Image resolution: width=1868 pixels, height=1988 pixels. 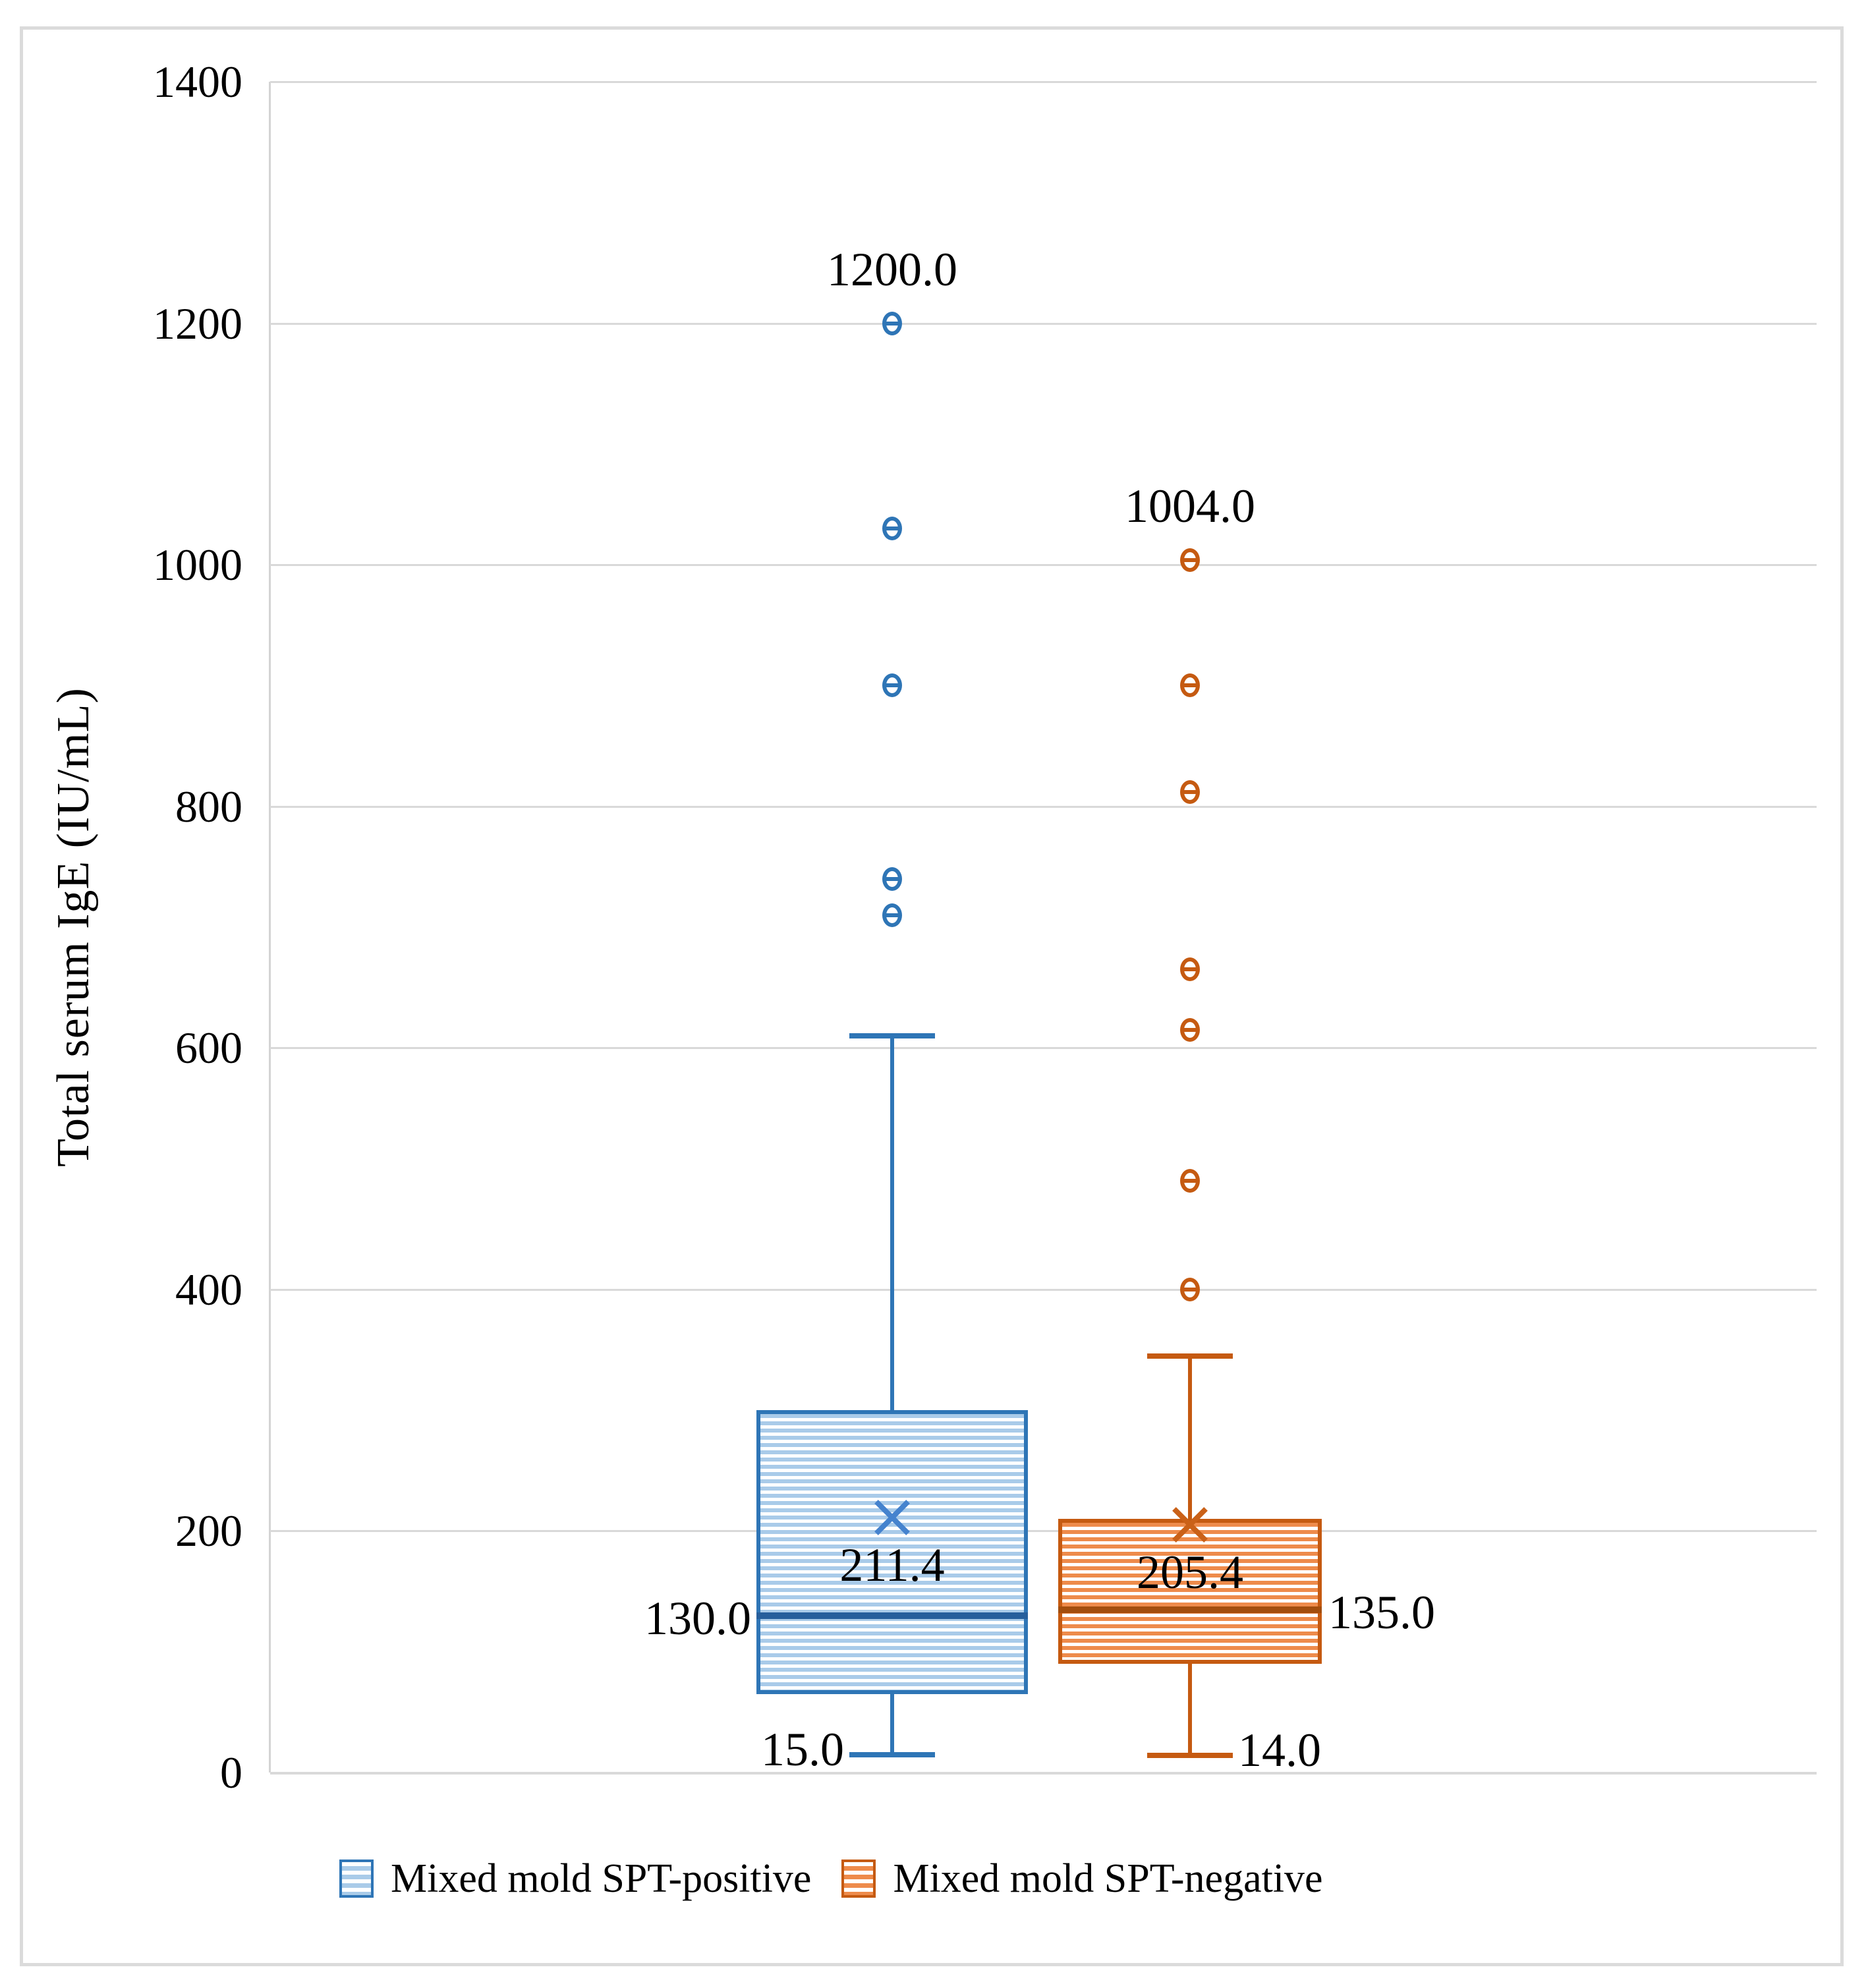 I want to click on y-tick-label: 1400, so click(x=198, y=82).